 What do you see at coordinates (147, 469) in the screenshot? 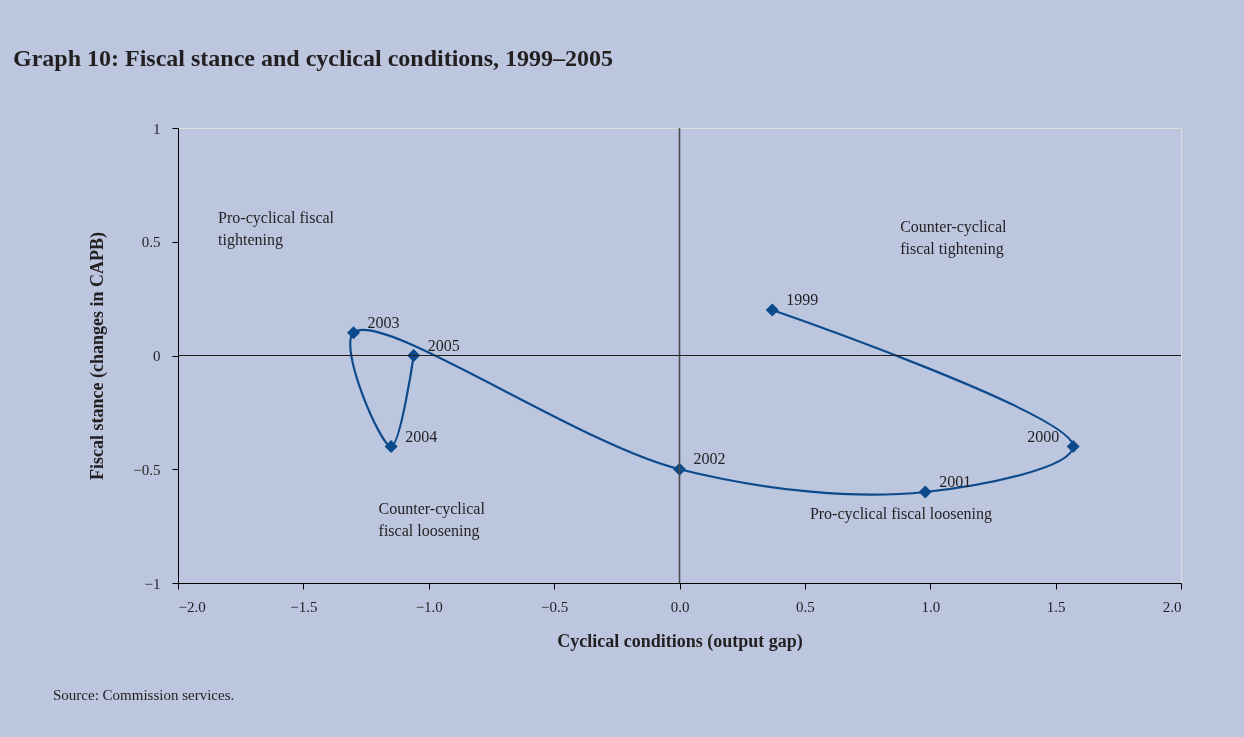
I see `y-tick-label: −0.5` at bounding box center [147, 469].